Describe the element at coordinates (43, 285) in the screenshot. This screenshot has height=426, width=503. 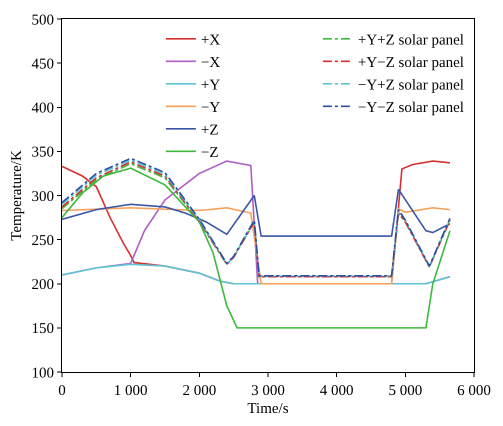
I see `y-tick-label: 200` at that location.